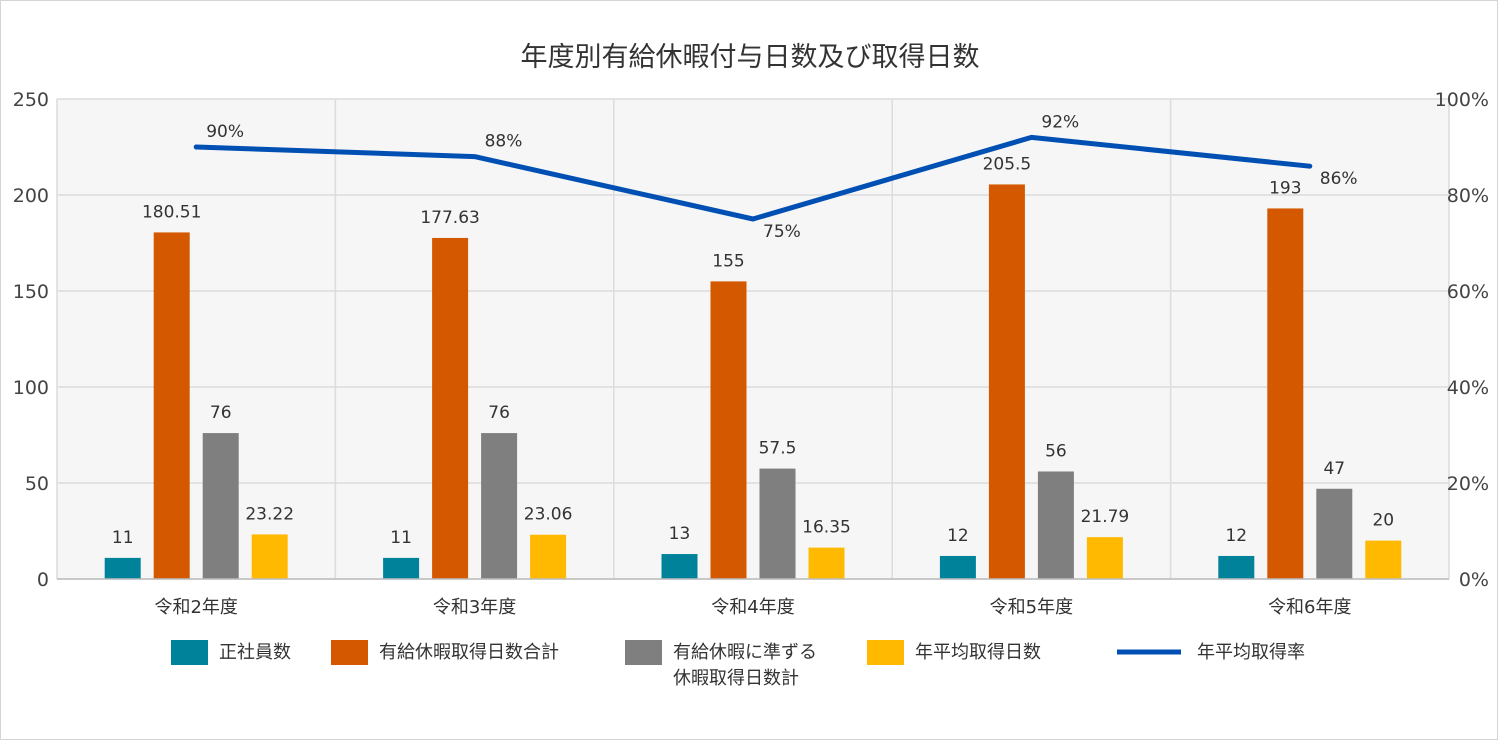 This screenshot has width=1498, height=740. Describe the element at coordinates (778, 449) in the screenshot. I see `bar-value-label: 57.5` at that location.